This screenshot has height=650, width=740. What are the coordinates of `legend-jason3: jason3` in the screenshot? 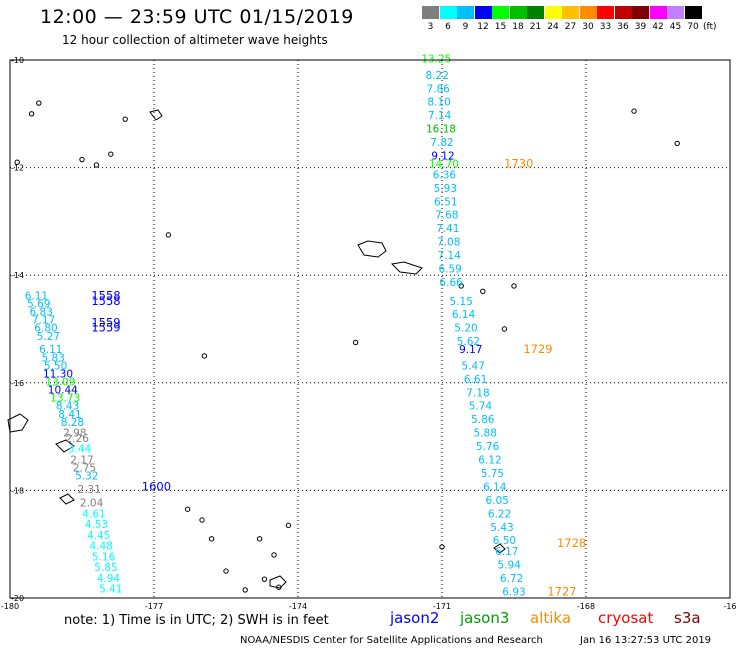 It's located at (485, 618).